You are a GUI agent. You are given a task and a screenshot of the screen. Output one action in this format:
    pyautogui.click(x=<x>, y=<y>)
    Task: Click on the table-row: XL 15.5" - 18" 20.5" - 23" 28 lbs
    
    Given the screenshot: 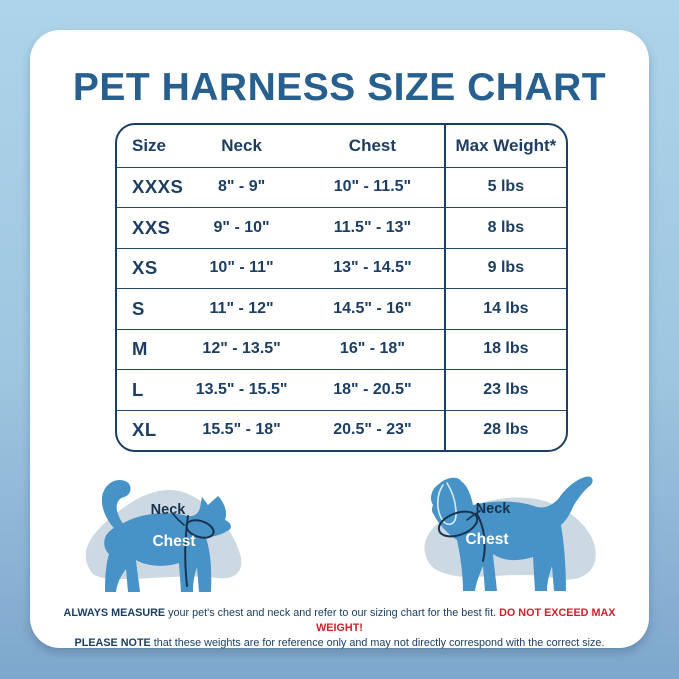 What is the action you would take?
    pyautogui.click(x=341, y=429)
    